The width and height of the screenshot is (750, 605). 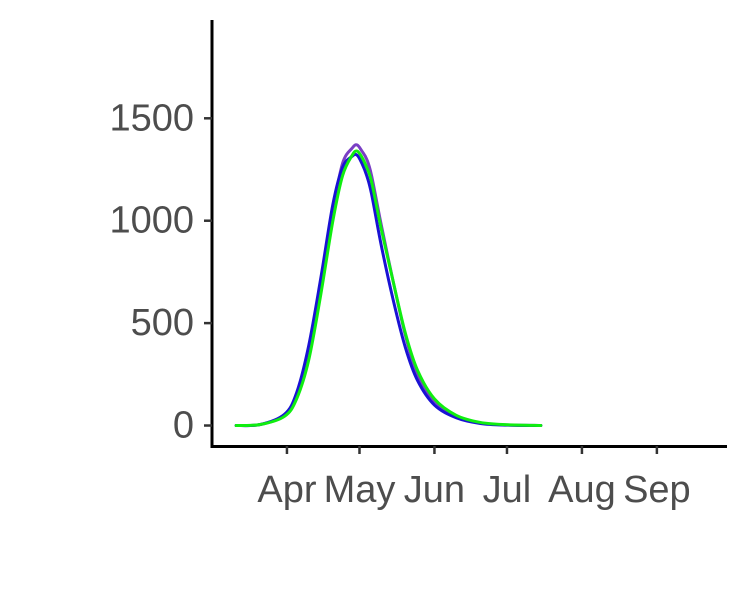 I want to click on x-tick-label: May, so click(x=360, y=490).